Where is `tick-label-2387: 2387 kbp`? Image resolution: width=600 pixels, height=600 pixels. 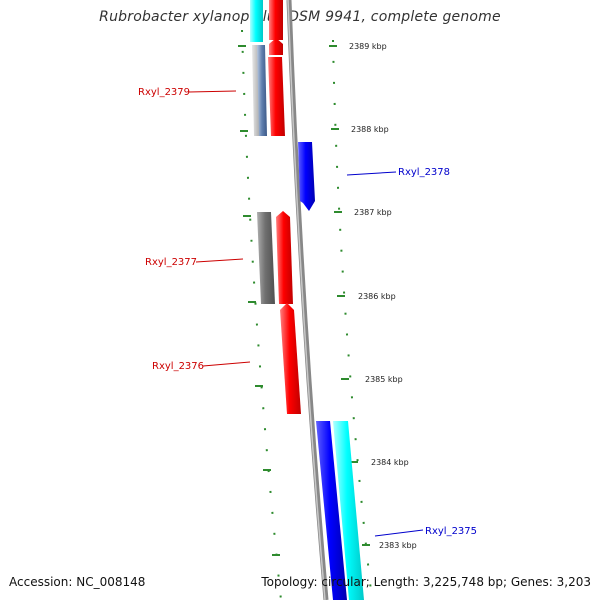
tick-label-2387: 2387 kbp is located at coordinates (373, 212).